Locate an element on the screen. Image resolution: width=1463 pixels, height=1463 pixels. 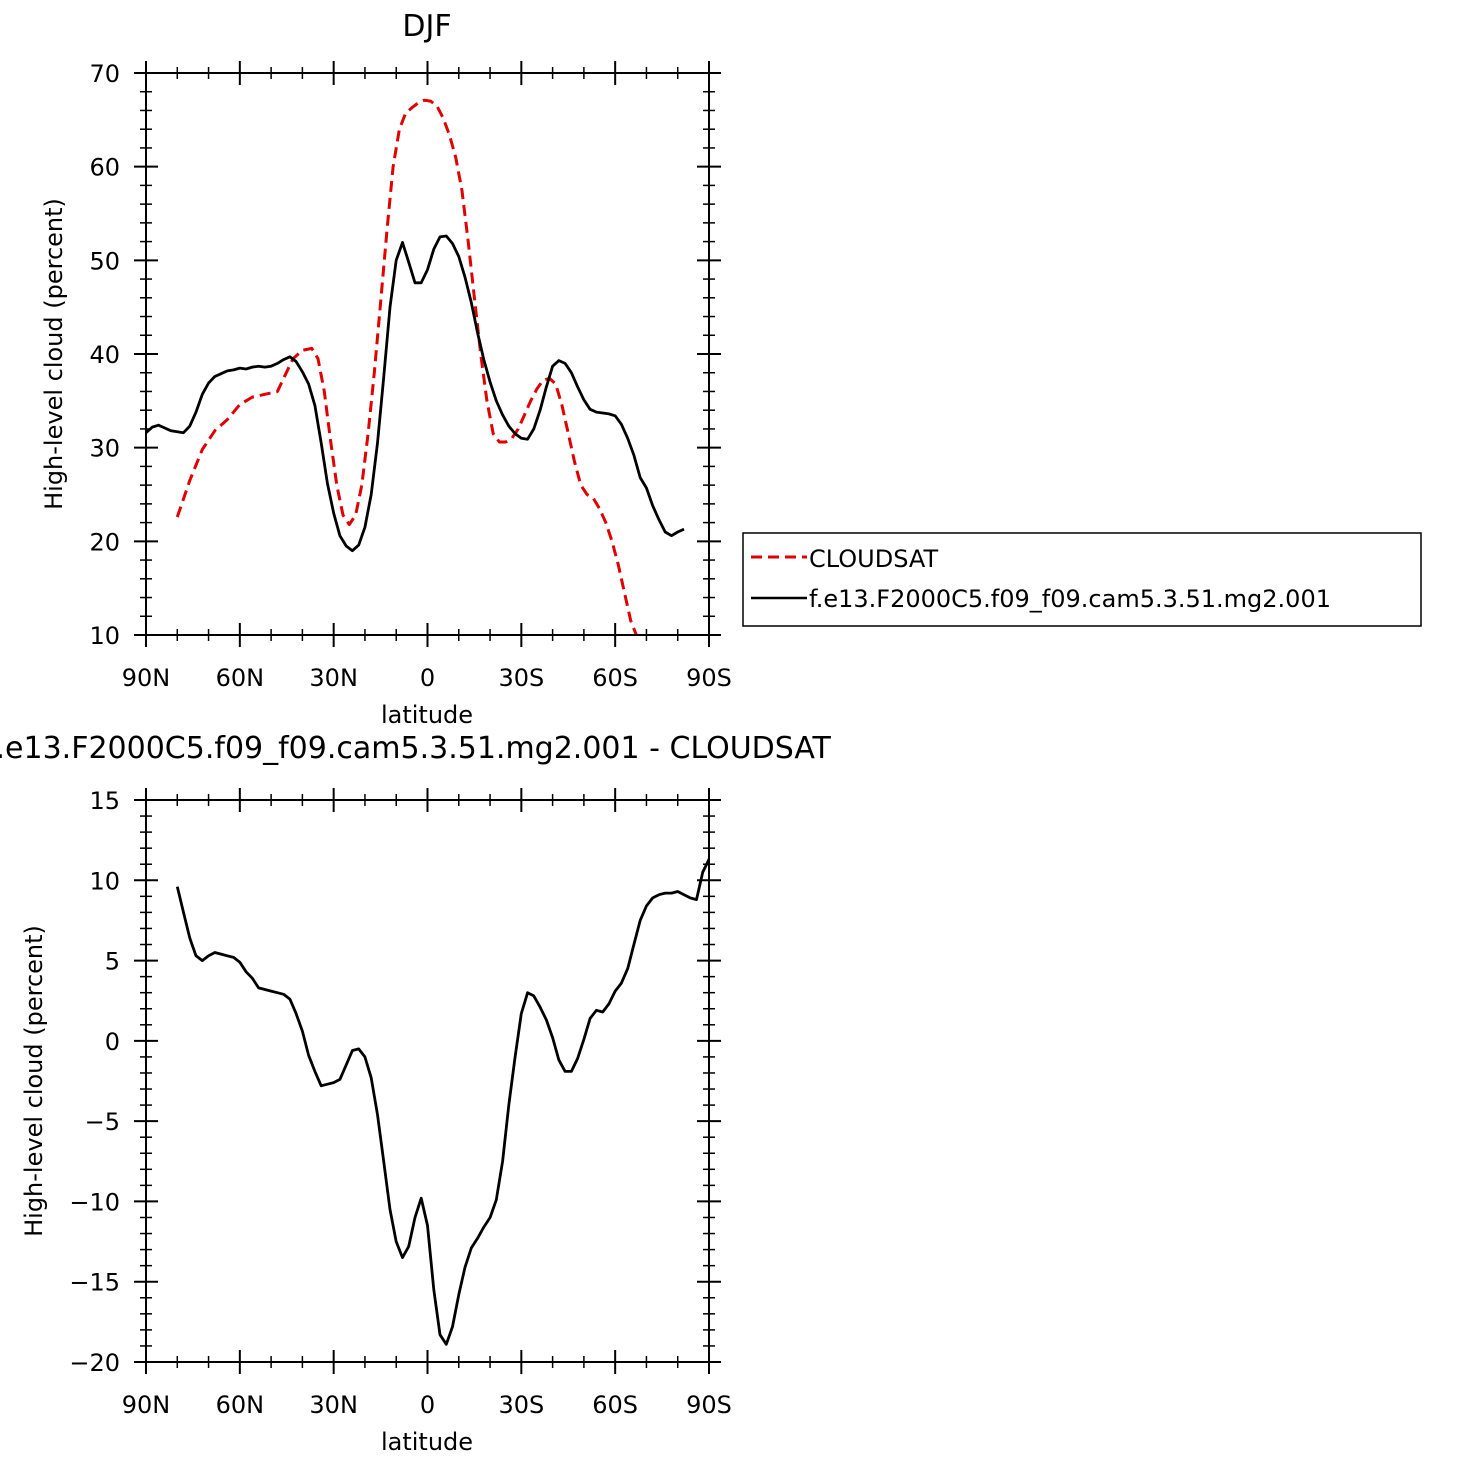
bottom-plot-frame is located at coordinates (427, 1081).